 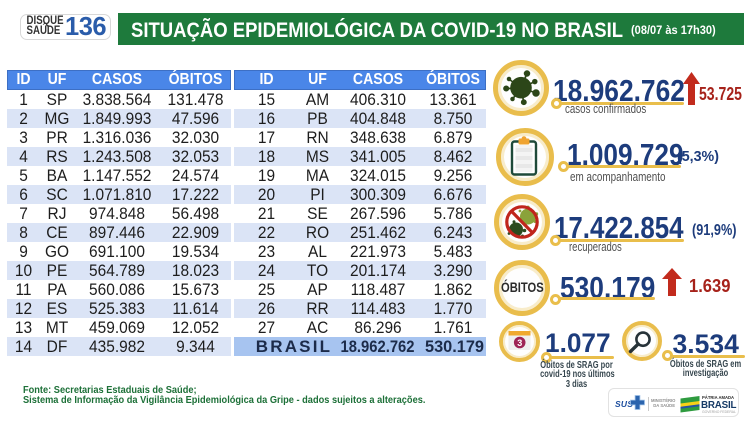 What do you see at coordinates (519, 343) in the screenshot?
I see `svg-text: 3` at bounding box center [519, 343].